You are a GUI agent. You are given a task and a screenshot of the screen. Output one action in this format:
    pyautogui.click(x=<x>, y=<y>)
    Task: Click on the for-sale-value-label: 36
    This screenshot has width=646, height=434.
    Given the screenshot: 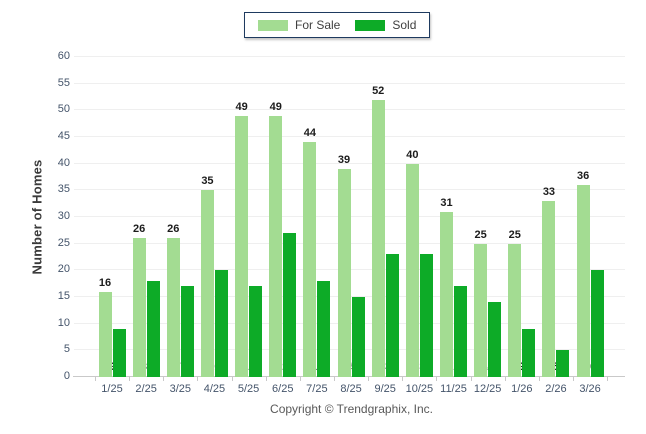 What is the action you would take?
    pyautogui.click(x=583, y=176)
    